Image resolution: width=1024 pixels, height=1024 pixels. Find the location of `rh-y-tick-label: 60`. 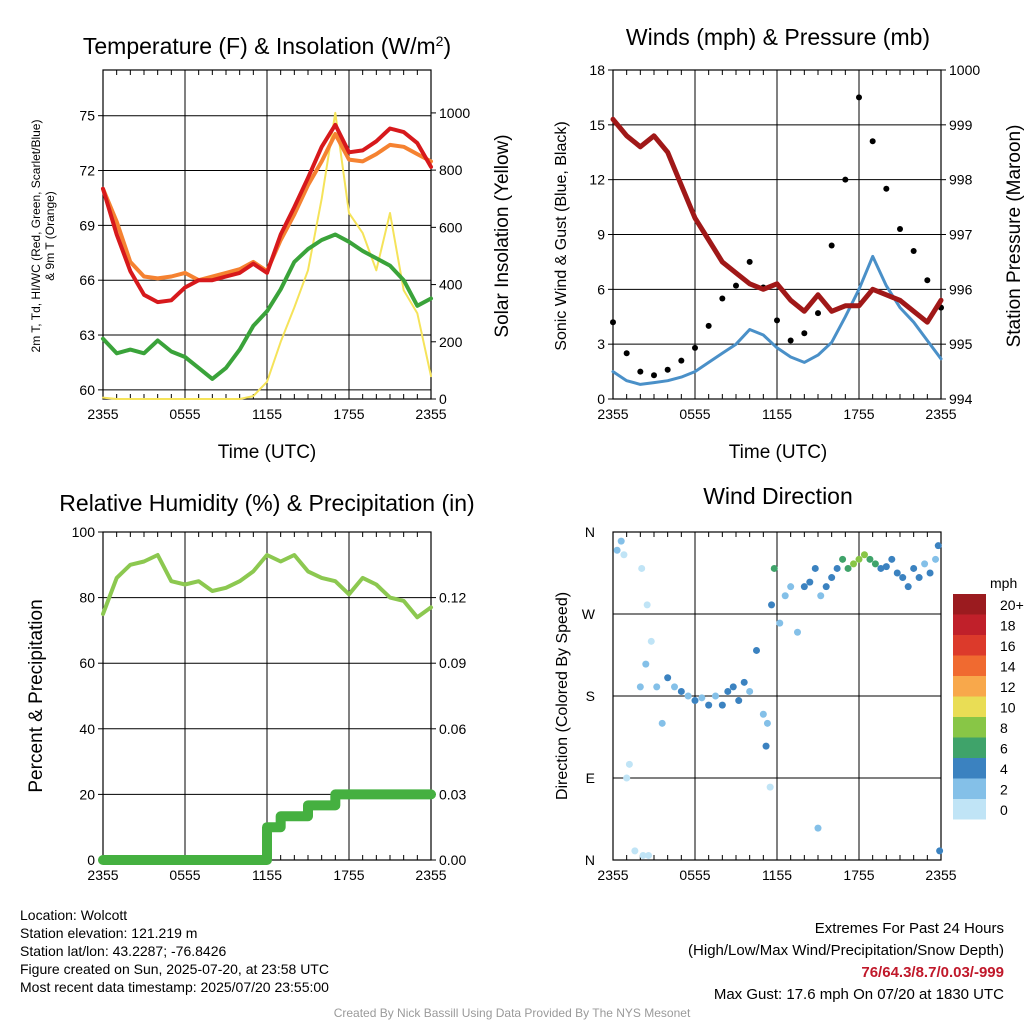

rh-y-tick-label: 60 is located at coordinates (87, 663).